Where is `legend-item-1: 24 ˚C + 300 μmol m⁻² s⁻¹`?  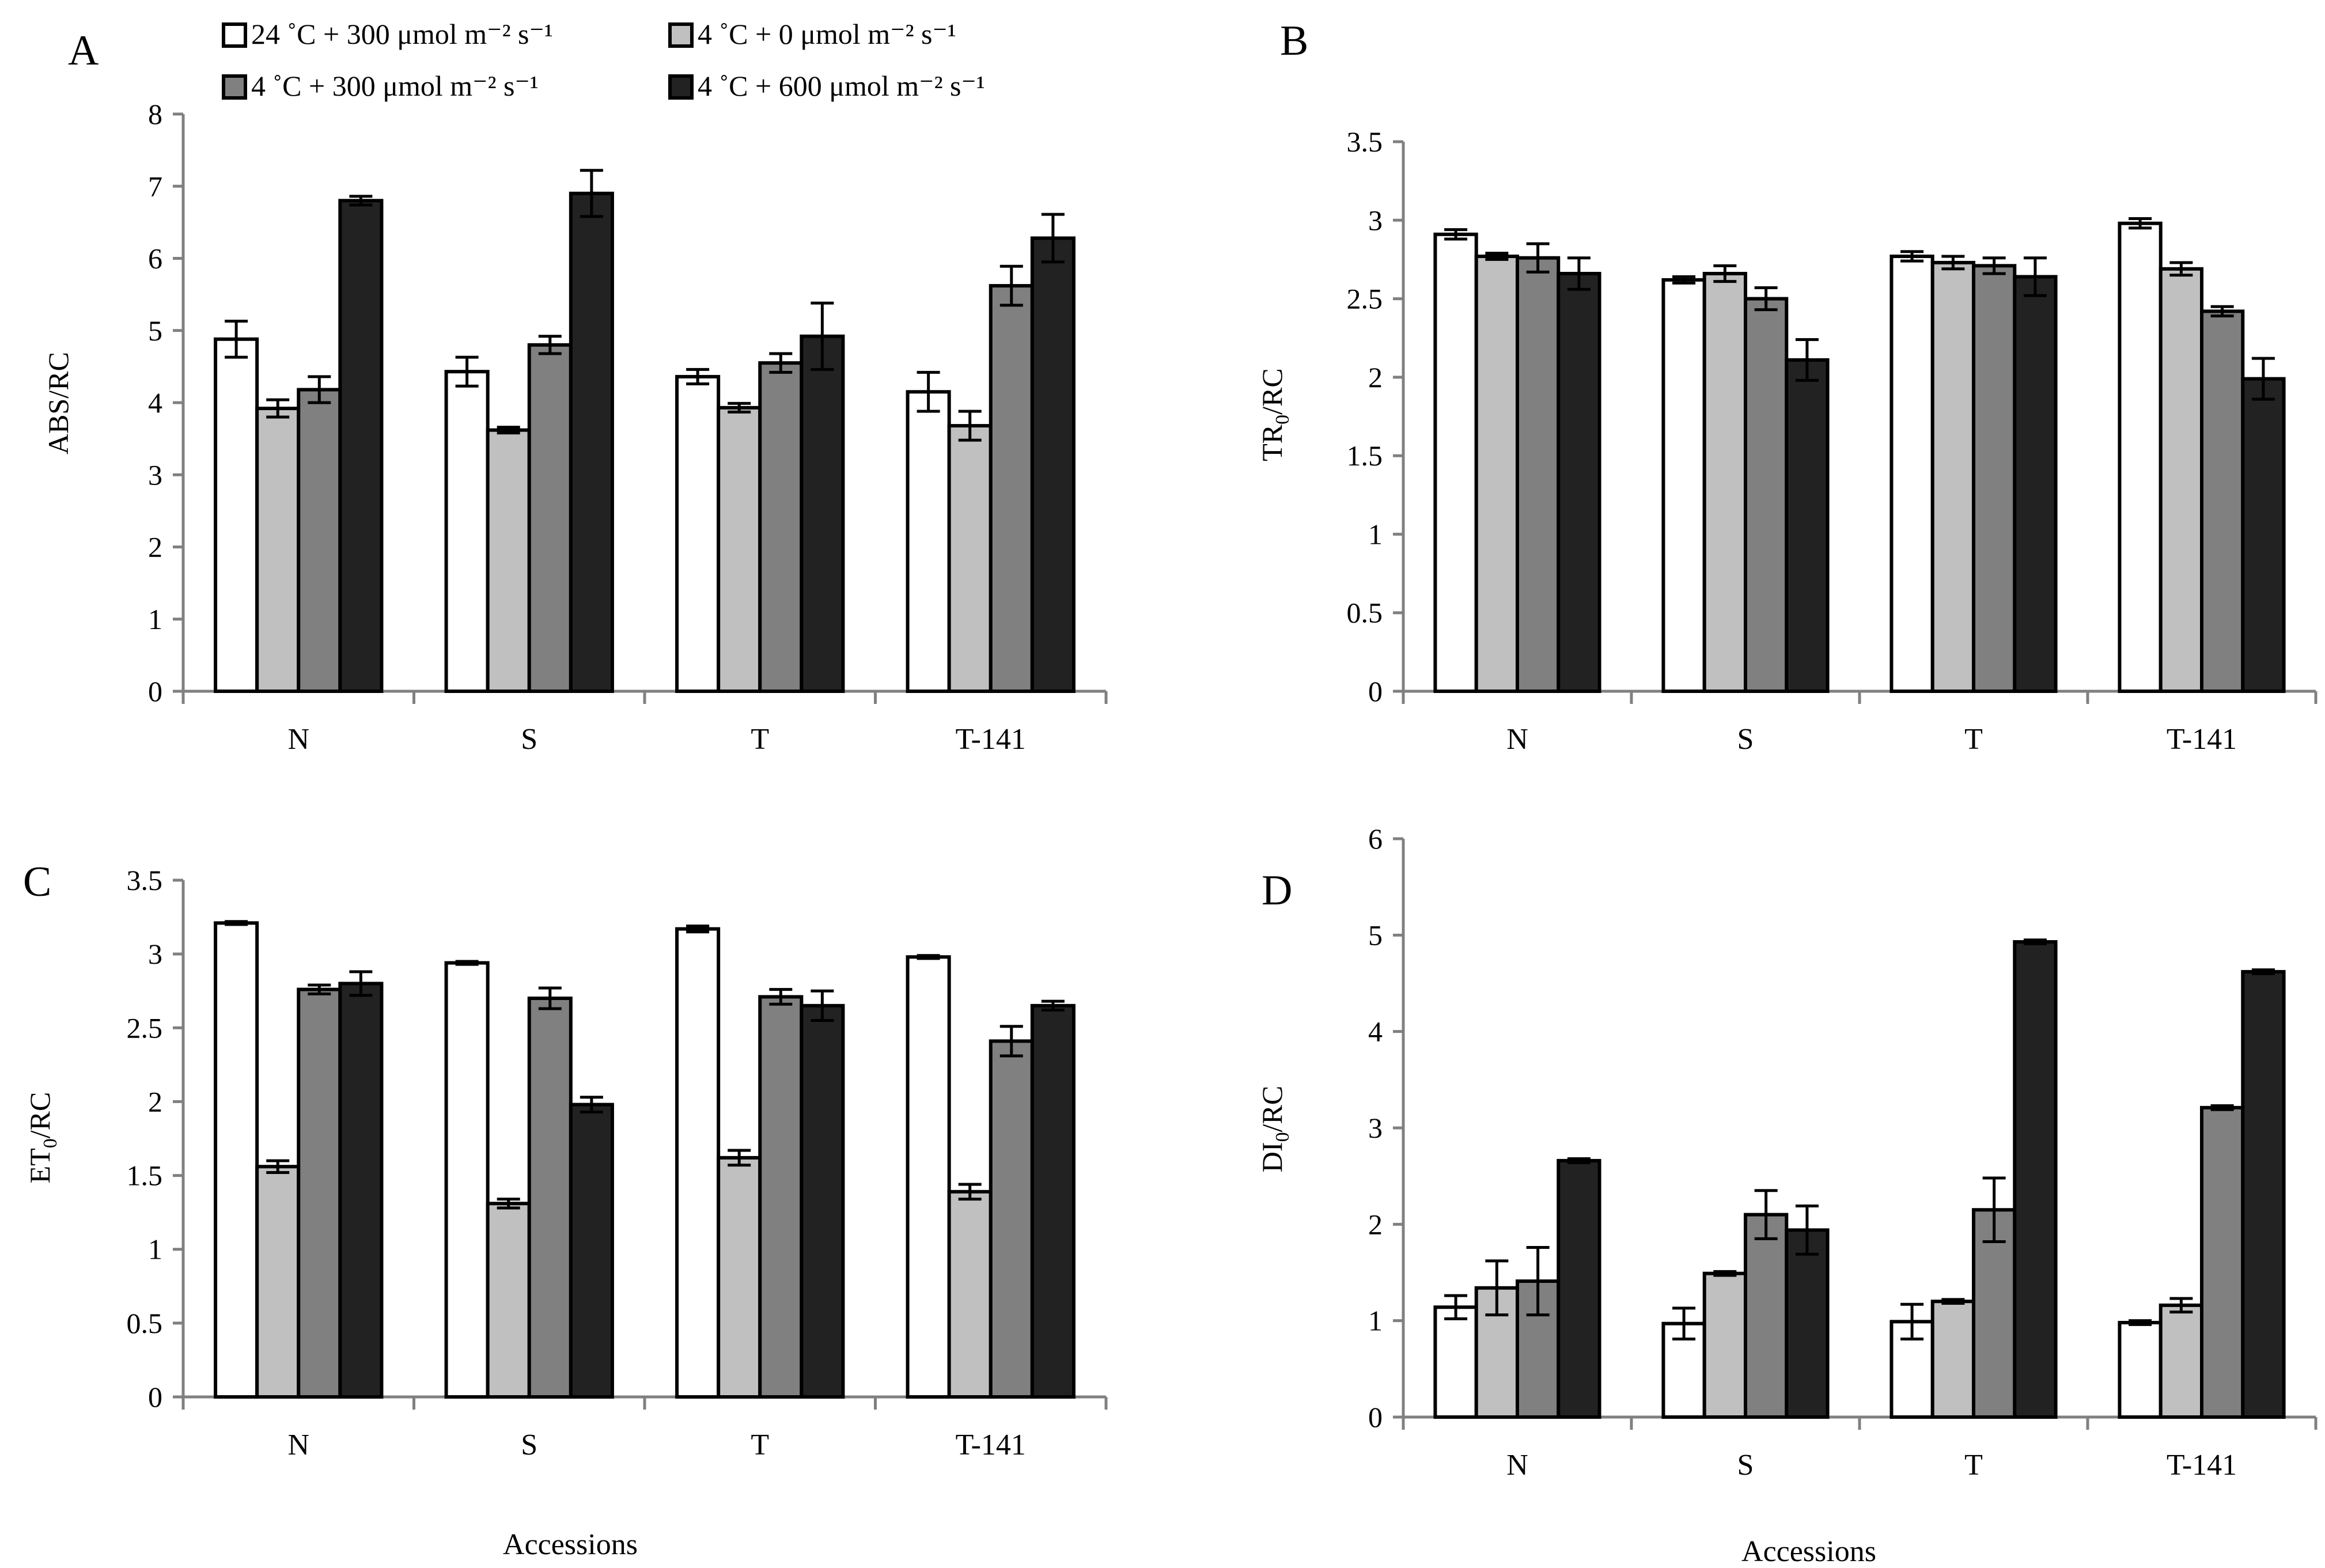 legend-item-1: 24 ˚C + 300 μmol m⁻² s⁻¹ is located at coordinates (387, 34).